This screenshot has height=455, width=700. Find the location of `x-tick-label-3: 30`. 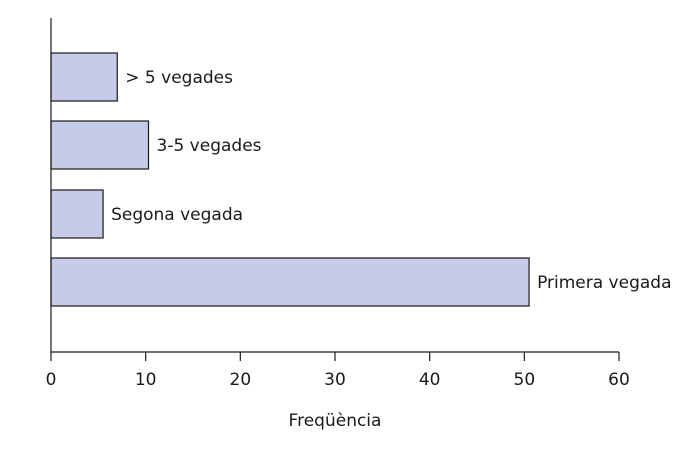

x-tick-label-3: 30 is located at coordinates (335, 380).